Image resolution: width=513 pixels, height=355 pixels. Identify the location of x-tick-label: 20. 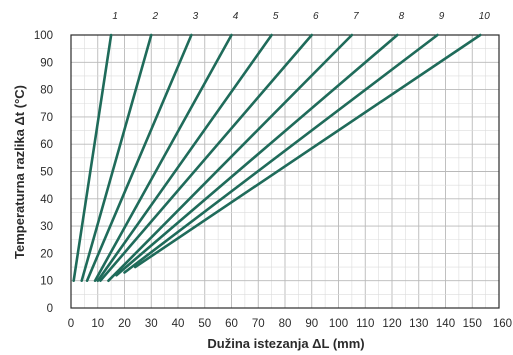
(124, 324).